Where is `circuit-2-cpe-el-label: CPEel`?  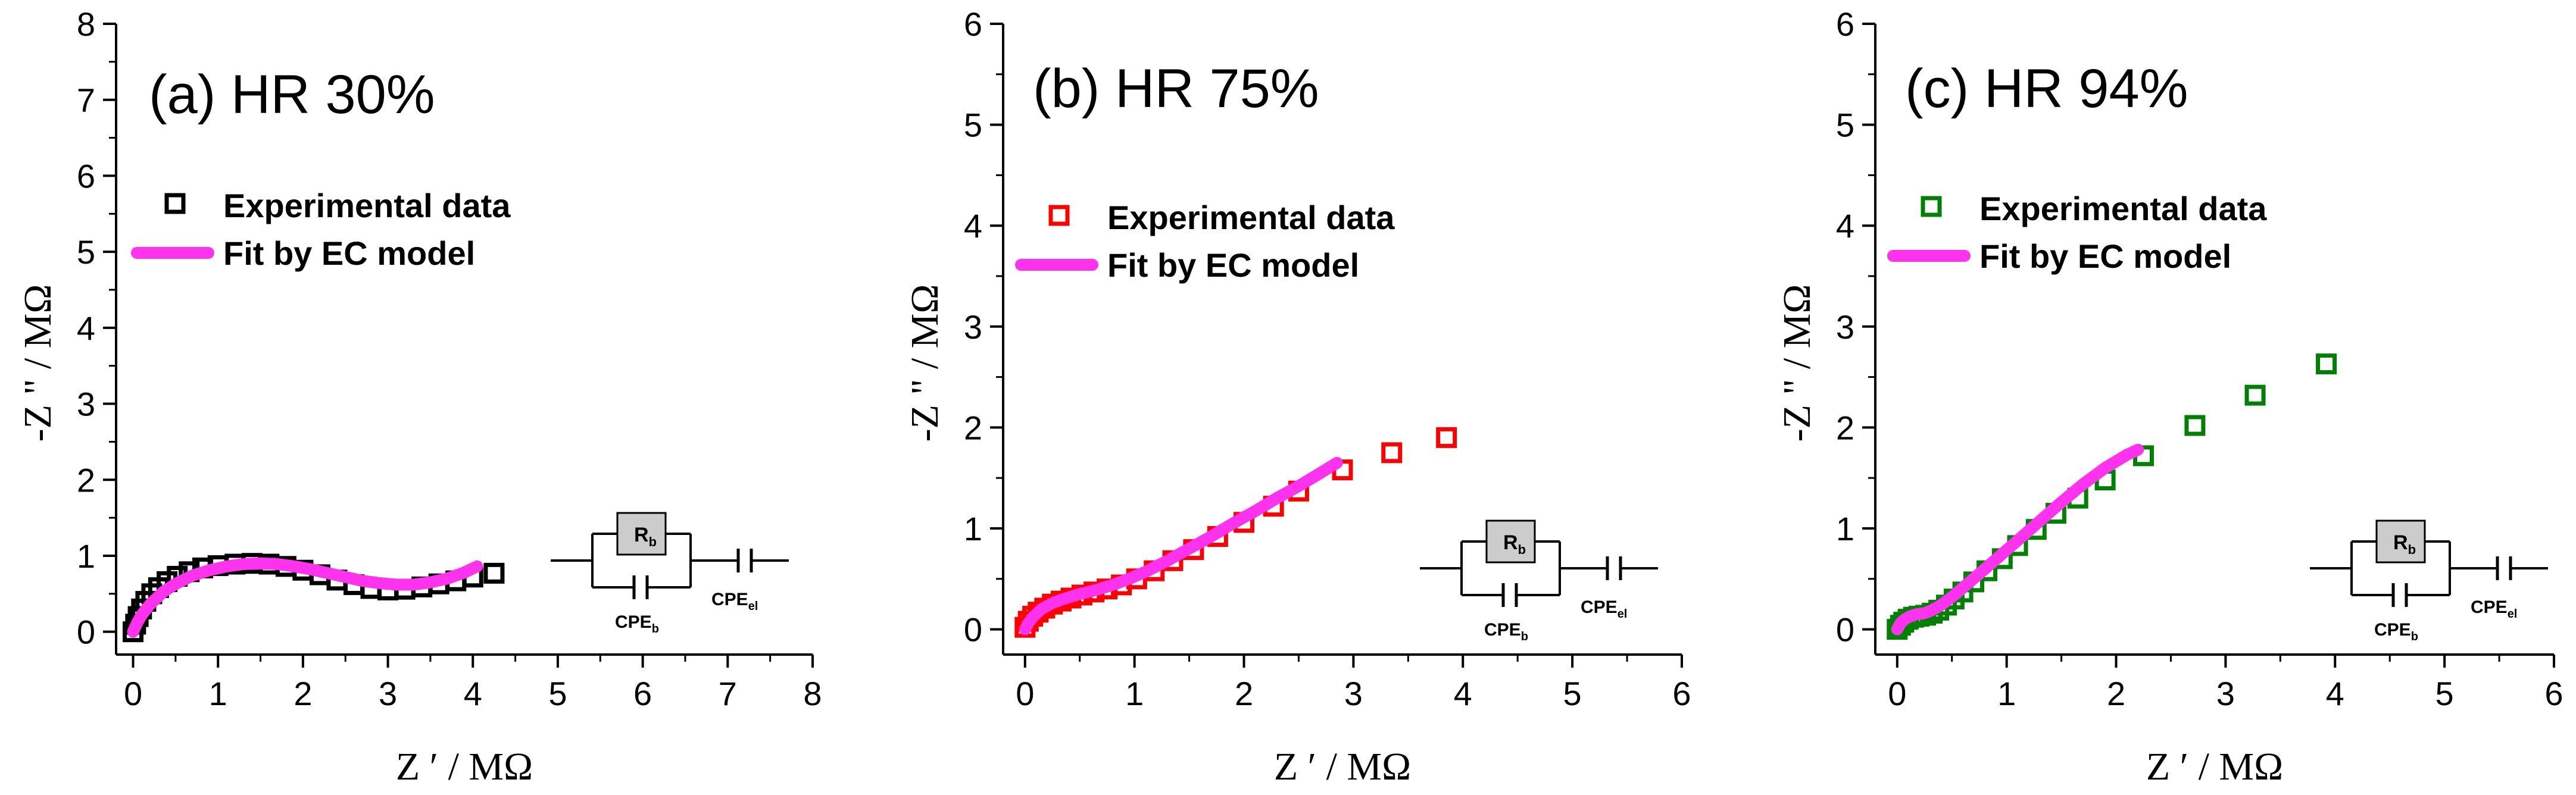 circuit-2-cpe-el-label: CPEel is located at coordinates (2494, 609).